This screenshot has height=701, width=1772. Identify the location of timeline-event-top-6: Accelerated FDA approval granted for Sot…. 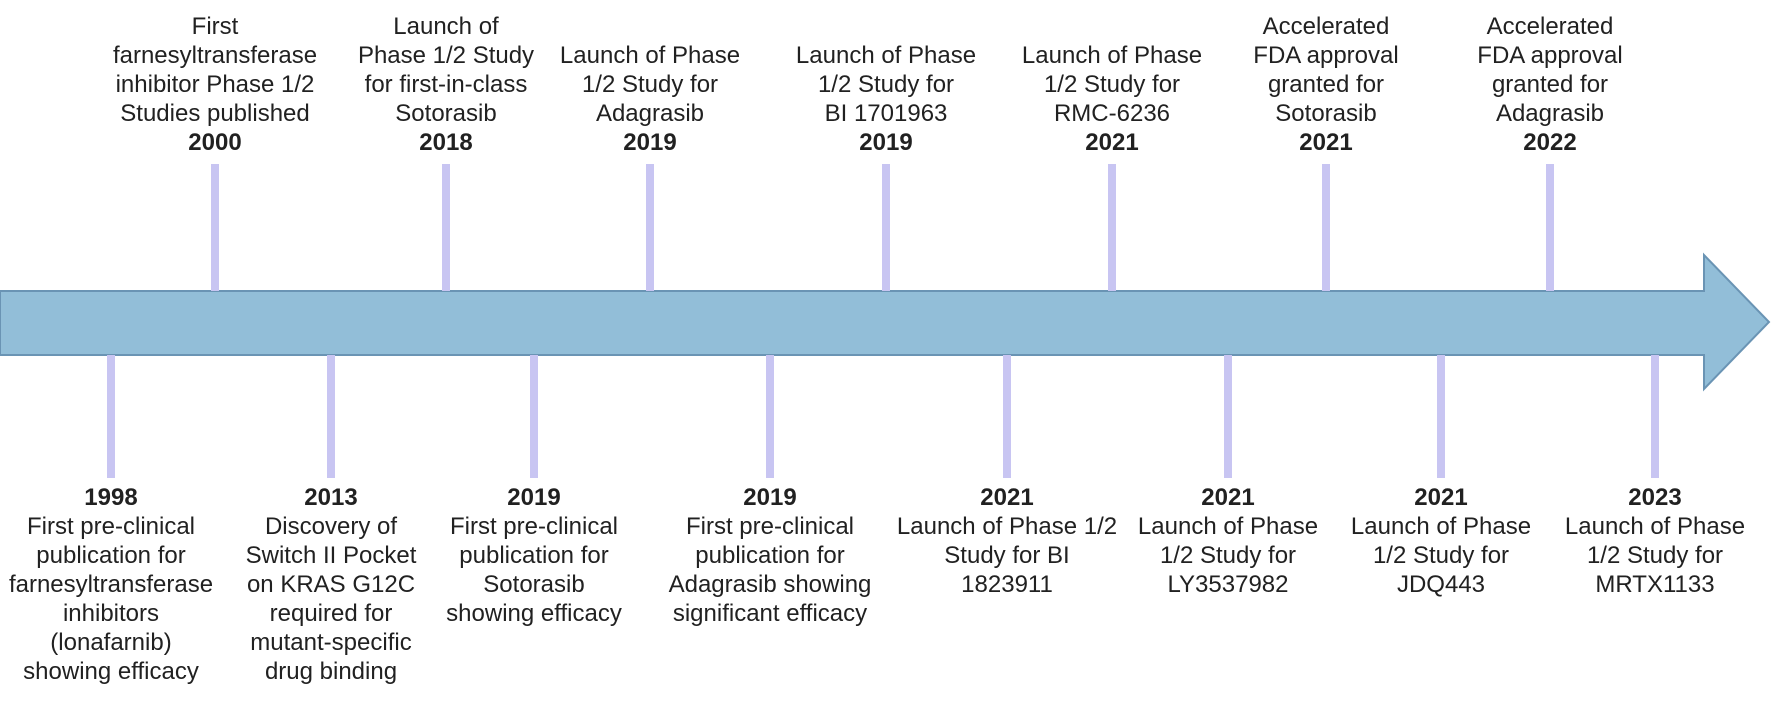
(1326, 78).